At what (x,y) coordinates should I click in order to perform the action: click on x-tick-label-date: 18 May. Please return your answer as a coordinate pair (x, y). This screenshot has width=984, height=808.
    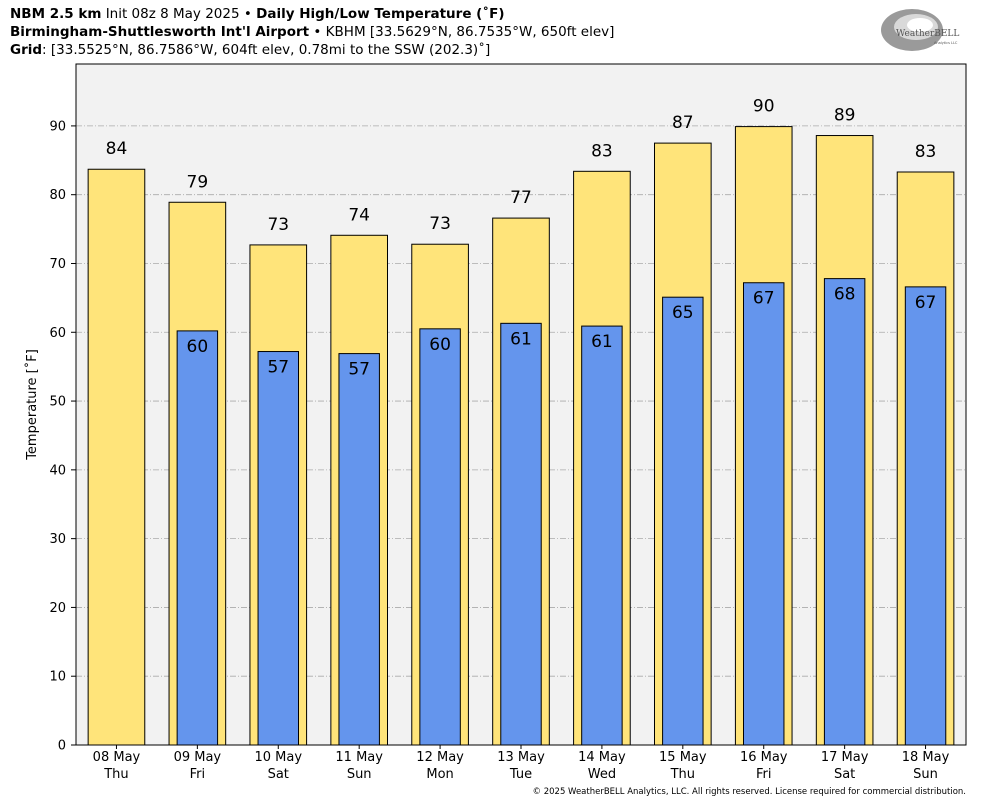
    Looking at the image, I should click on (926, 757).